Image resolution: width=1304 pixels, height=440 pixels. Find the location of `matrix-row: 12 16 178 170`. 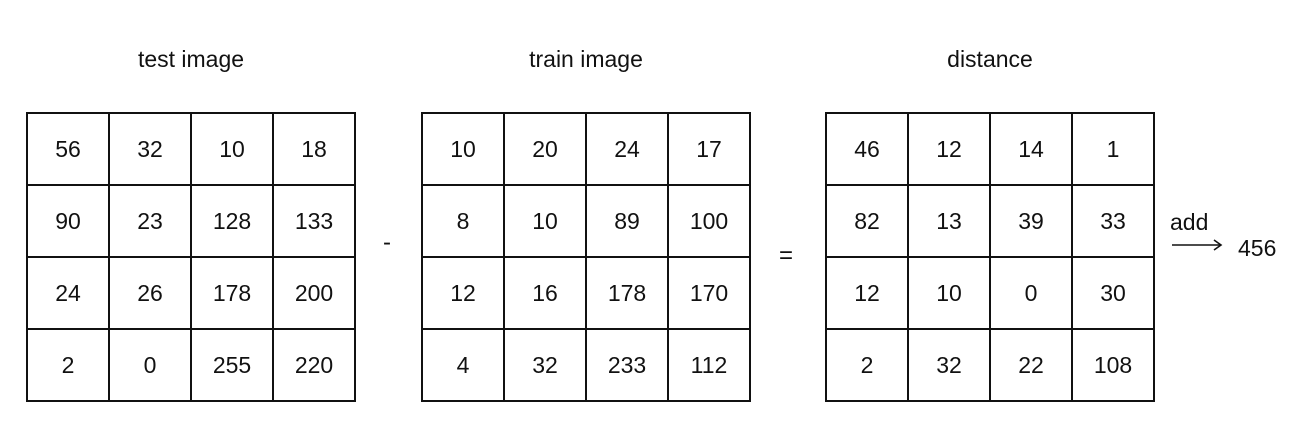

matrix-row: 12 16 178 170 is located at coordinates (586, 293).